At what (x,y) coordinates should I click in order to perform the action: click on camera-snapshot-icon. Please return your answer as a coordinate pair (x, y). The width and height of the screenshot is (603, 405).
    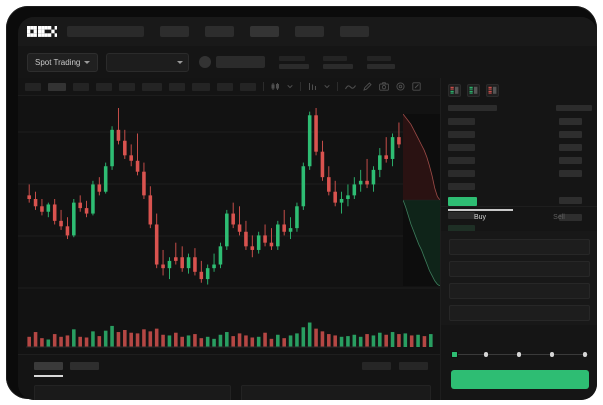
    Looking at the image, I should click on (384, 86).